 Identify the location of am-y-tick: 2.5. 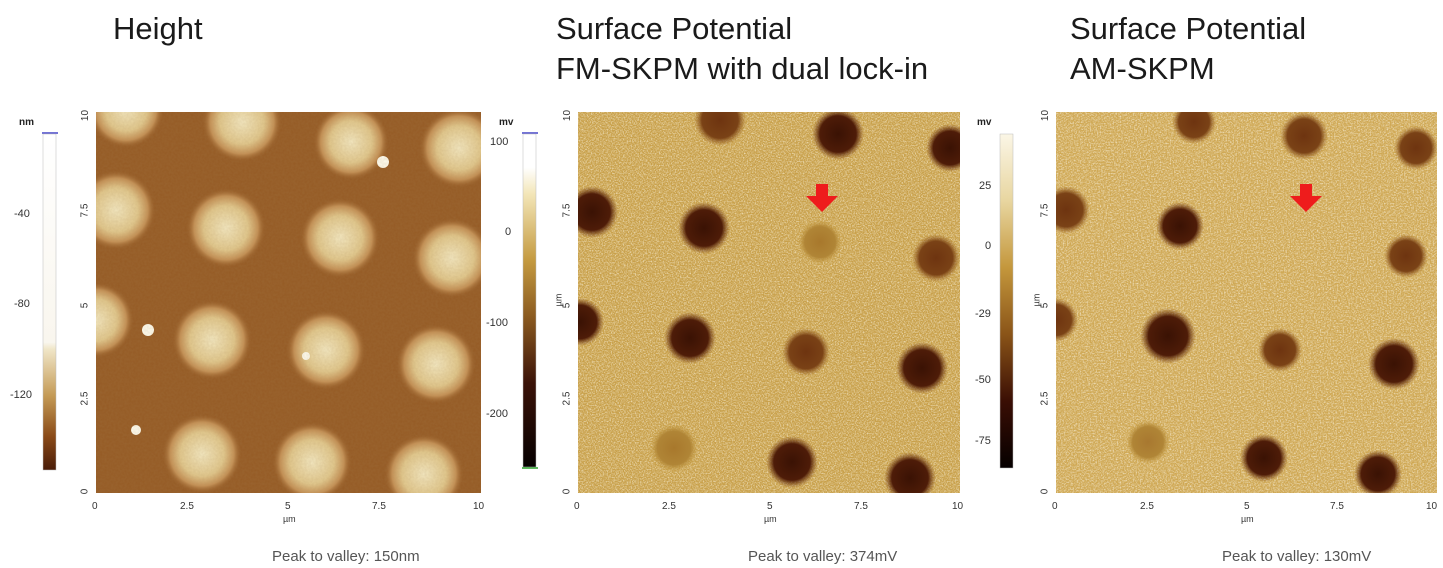
(1045, 398).